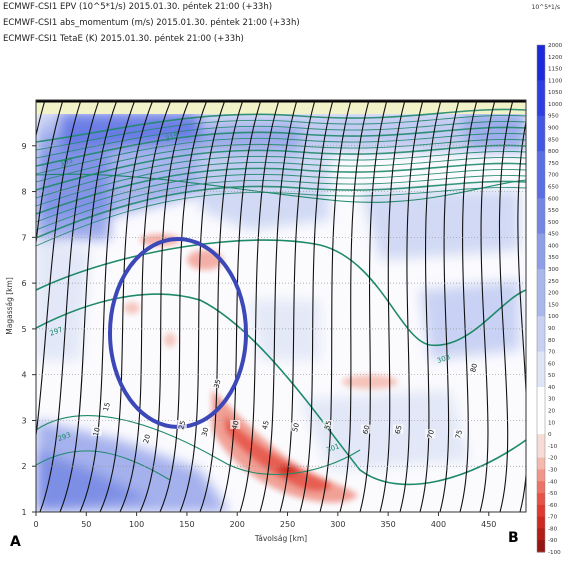 This screenshot has height=581, width=570. I want to click on colorbar-label: 100, so click(553, 317).